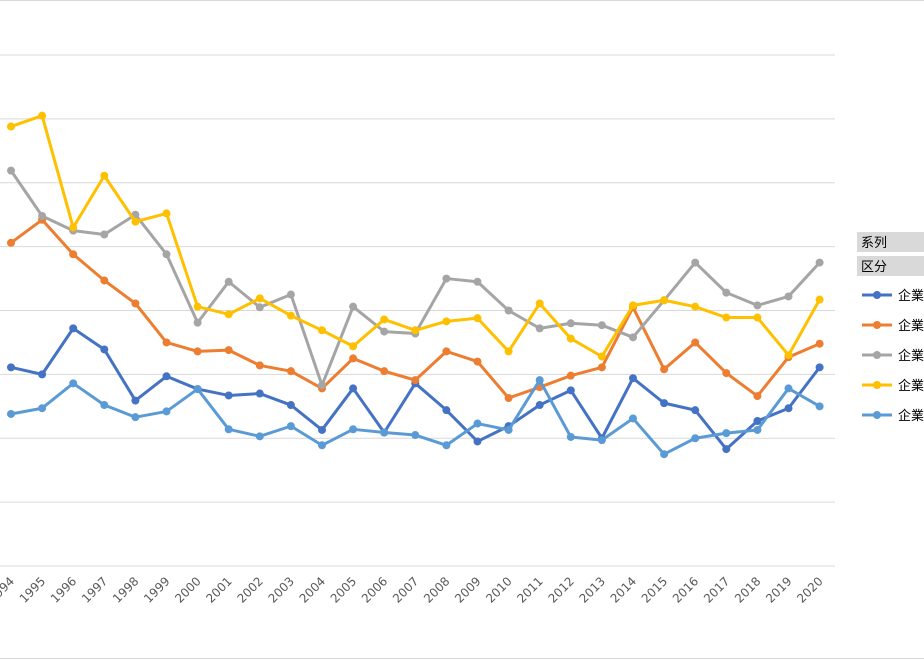 Image resolution: width=924 pixels, height=660 pixels. I want to click on x-tick-label: 2020, so click(809, 589).